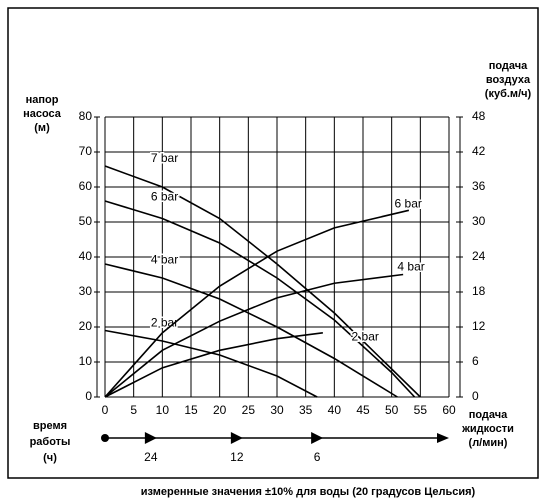  I want to click on time-marker-label: 12, so click(237, 457).